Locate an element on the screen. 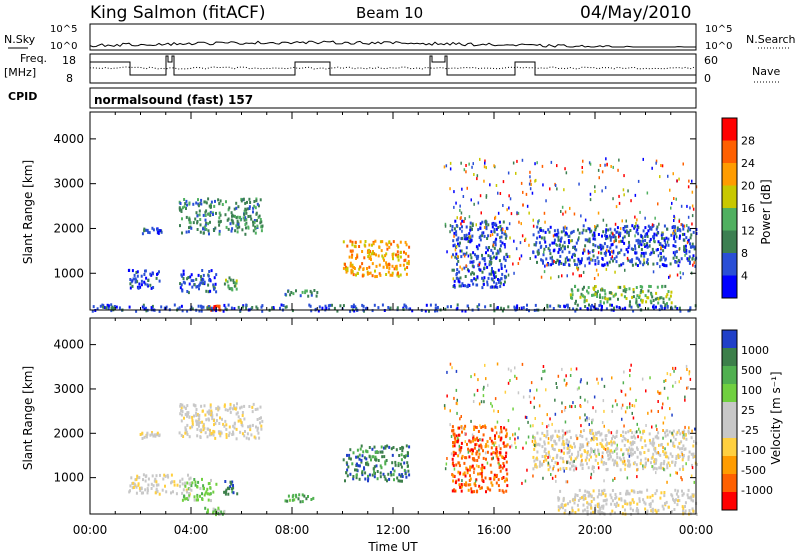 The width and height of the screenshot is (800, 554). cpid-text: normalsound (fast) 157 is located at coordinates (173, 100).